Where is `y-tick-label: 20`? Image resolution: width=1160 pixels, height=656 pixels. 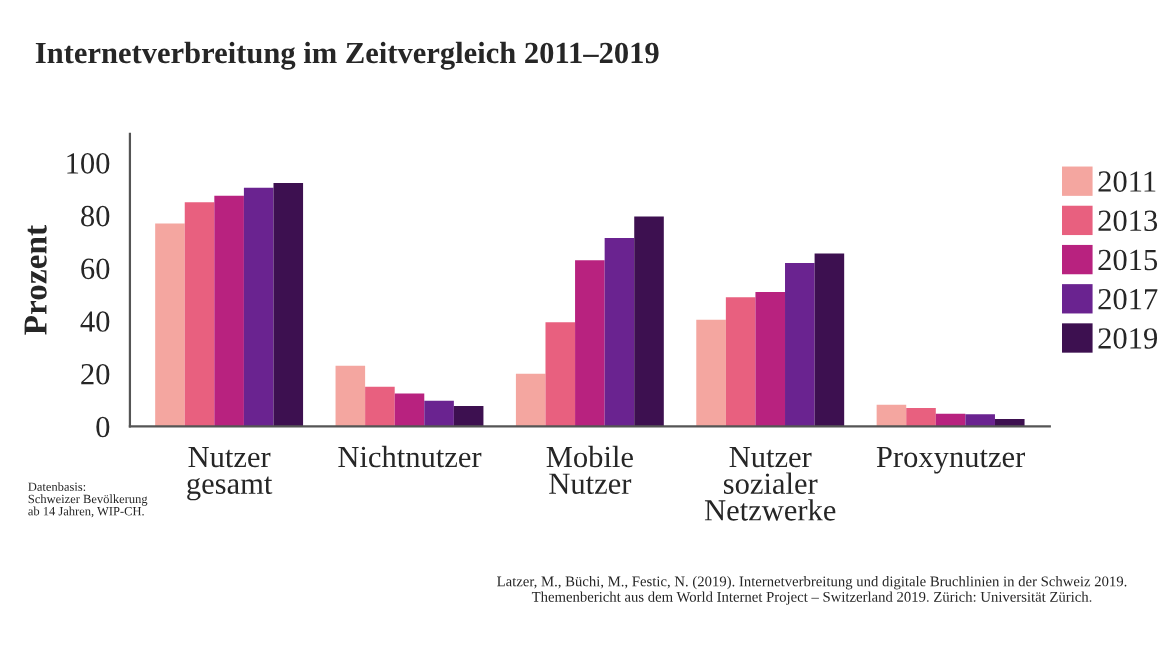
y-tick-label: 20 is located at coordinates (95, 374).